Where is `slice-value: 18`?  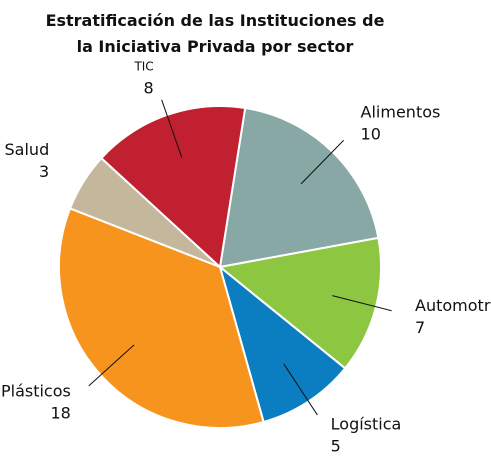
slice-value: 18 is located at coordinates (60, 413).